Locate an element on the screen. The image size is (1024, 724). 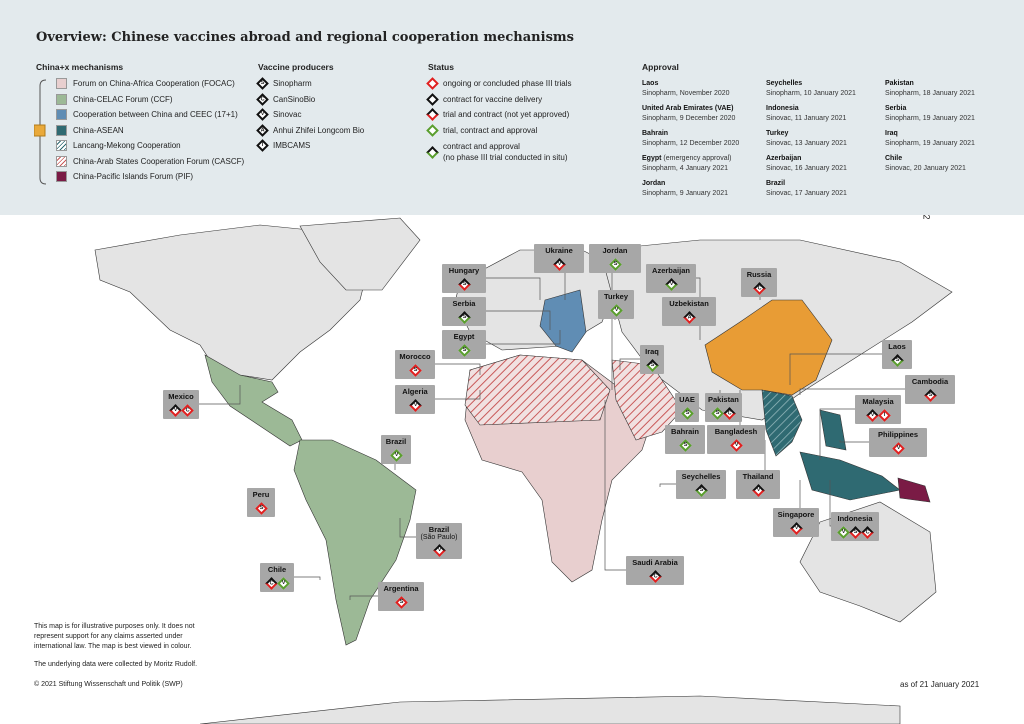
country-label-brazil: Brazil V is located at coordinates (396, 449).